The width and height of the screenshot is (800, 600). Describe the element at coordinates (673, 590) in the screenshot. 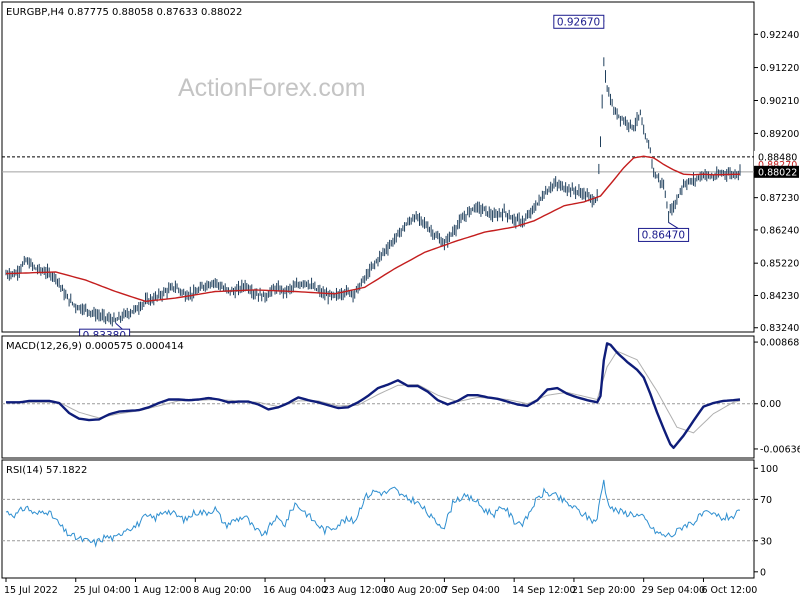

I see `time-tick-label: 29 Sep 04:00` at that location.